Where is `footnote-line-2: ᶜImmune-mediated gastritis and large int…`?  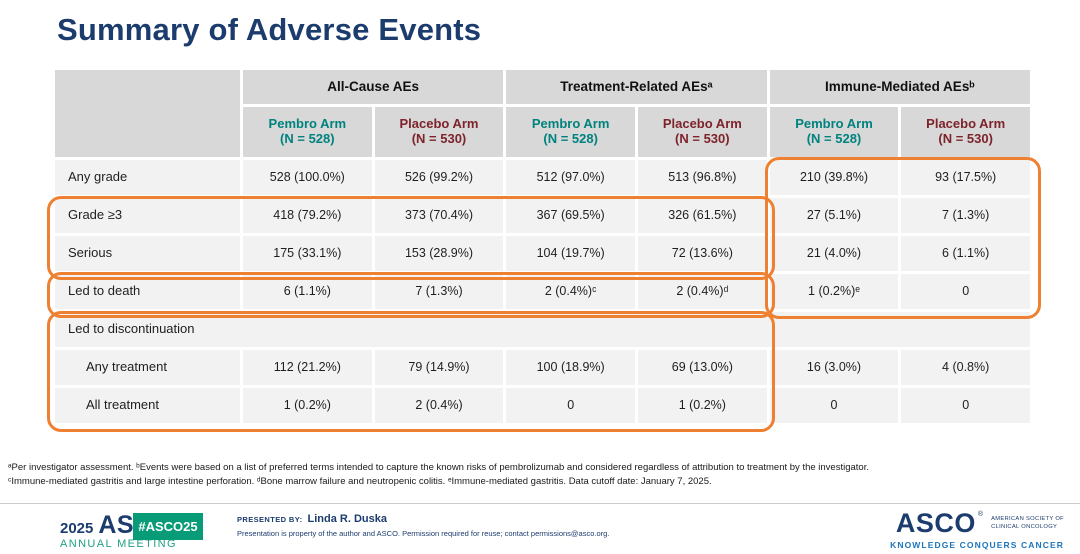
footnote-line-2: ᶜImmune-mediated gastritis and large int… is located at coordinates (360, 481).